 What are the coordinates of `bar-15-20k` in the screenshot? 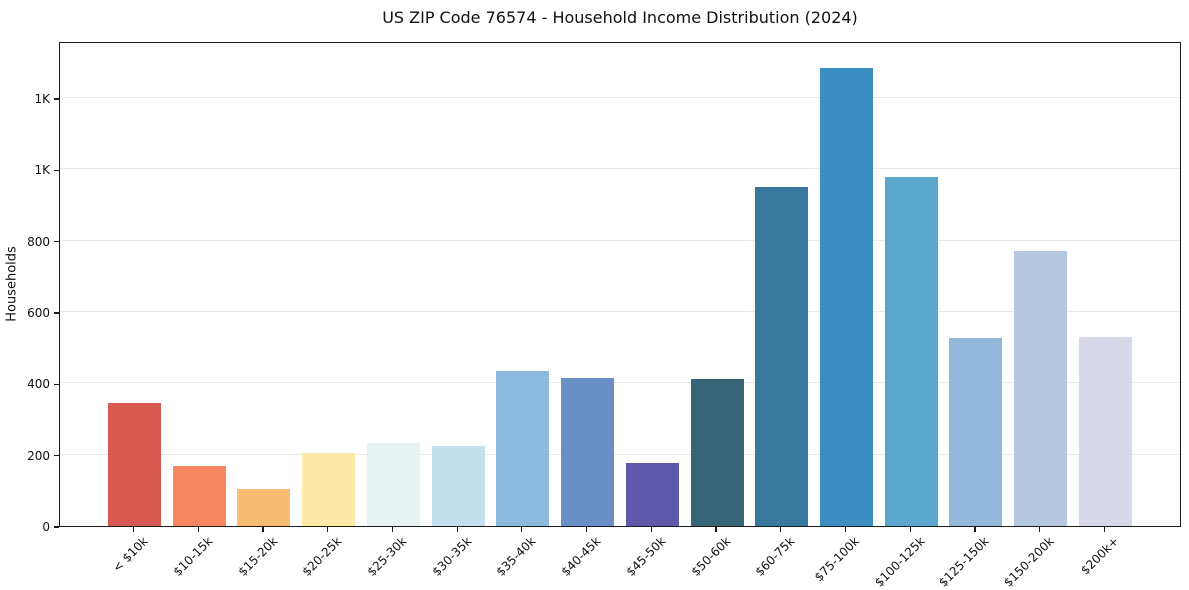 It's located at (264, 507).